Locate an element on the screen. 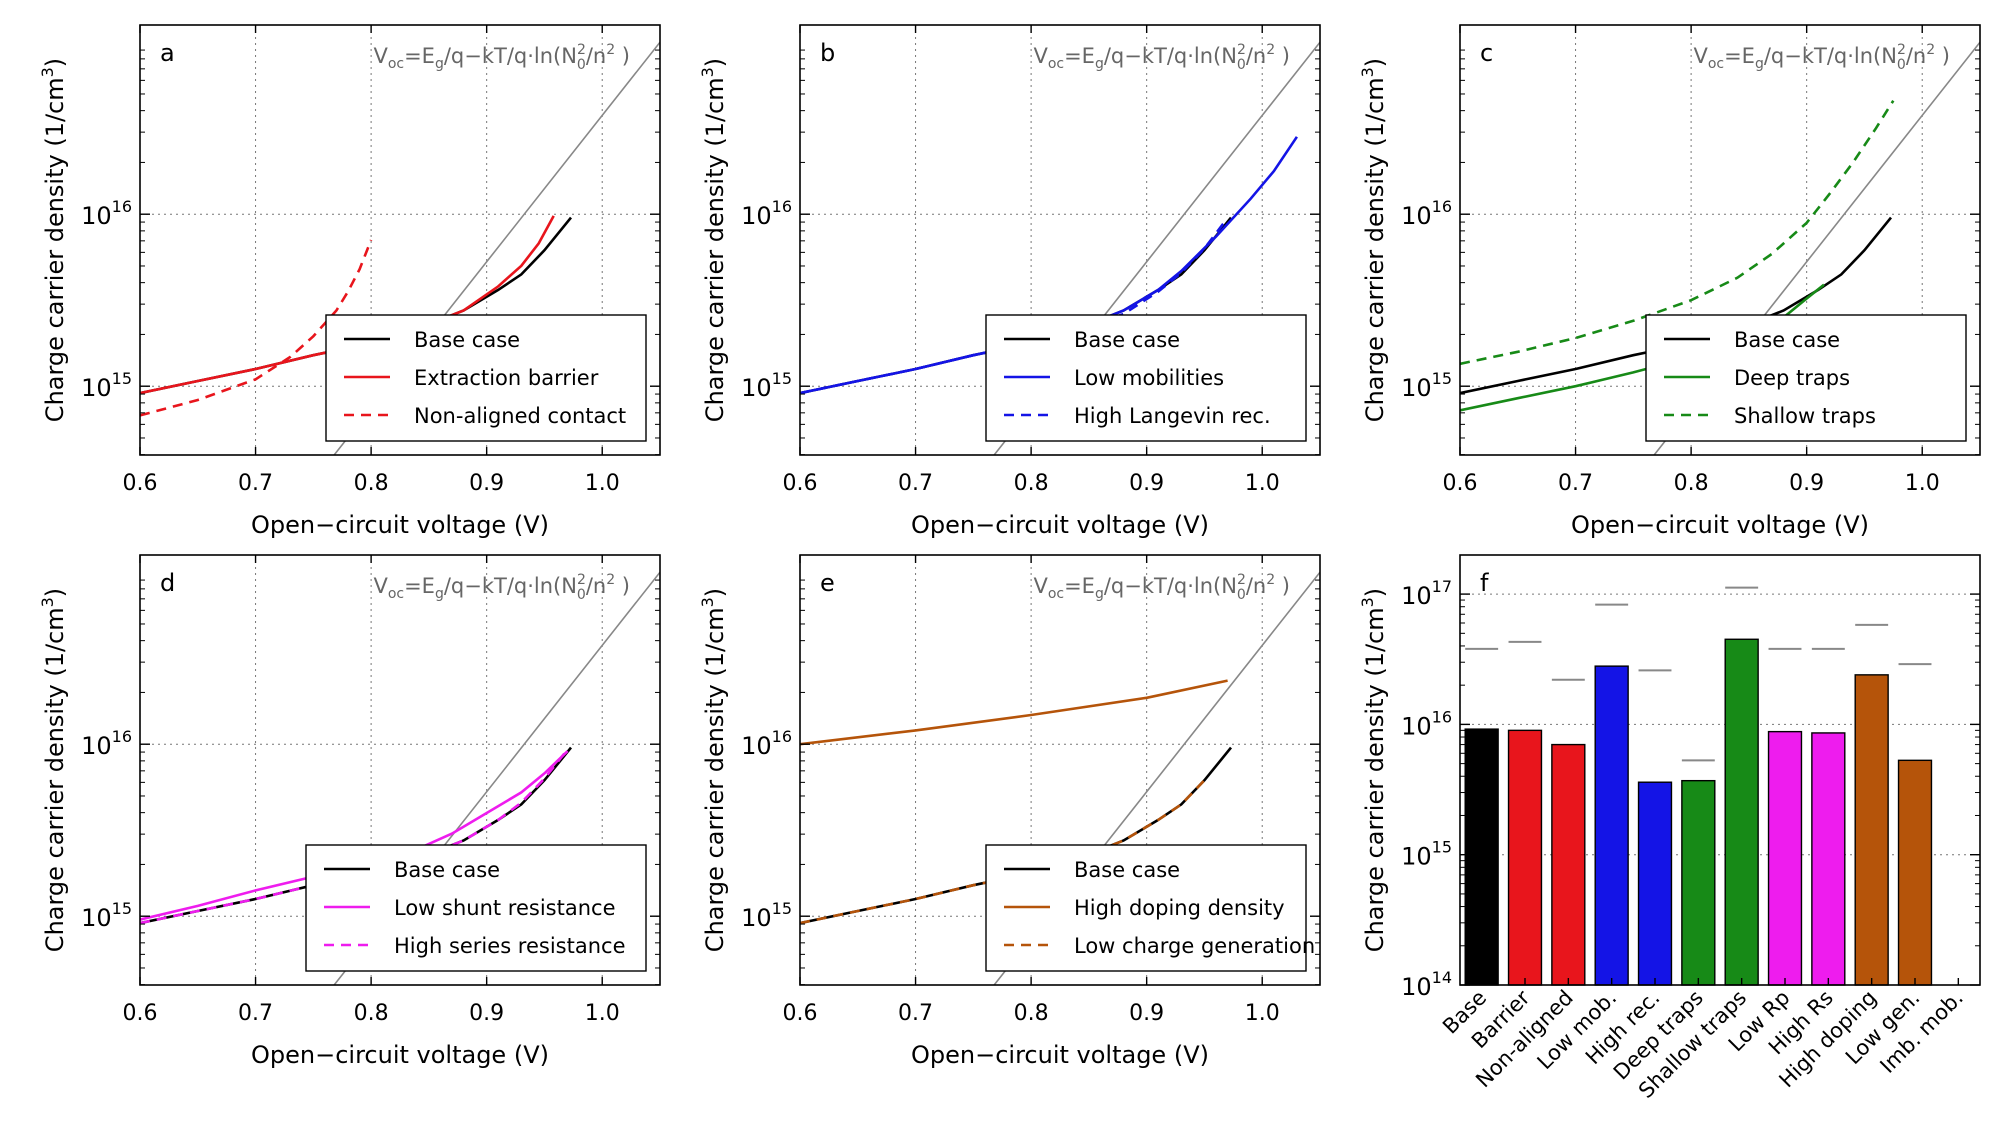  legend: Base case Deep traps Shallow traps is located at coordinates (1806, 378).